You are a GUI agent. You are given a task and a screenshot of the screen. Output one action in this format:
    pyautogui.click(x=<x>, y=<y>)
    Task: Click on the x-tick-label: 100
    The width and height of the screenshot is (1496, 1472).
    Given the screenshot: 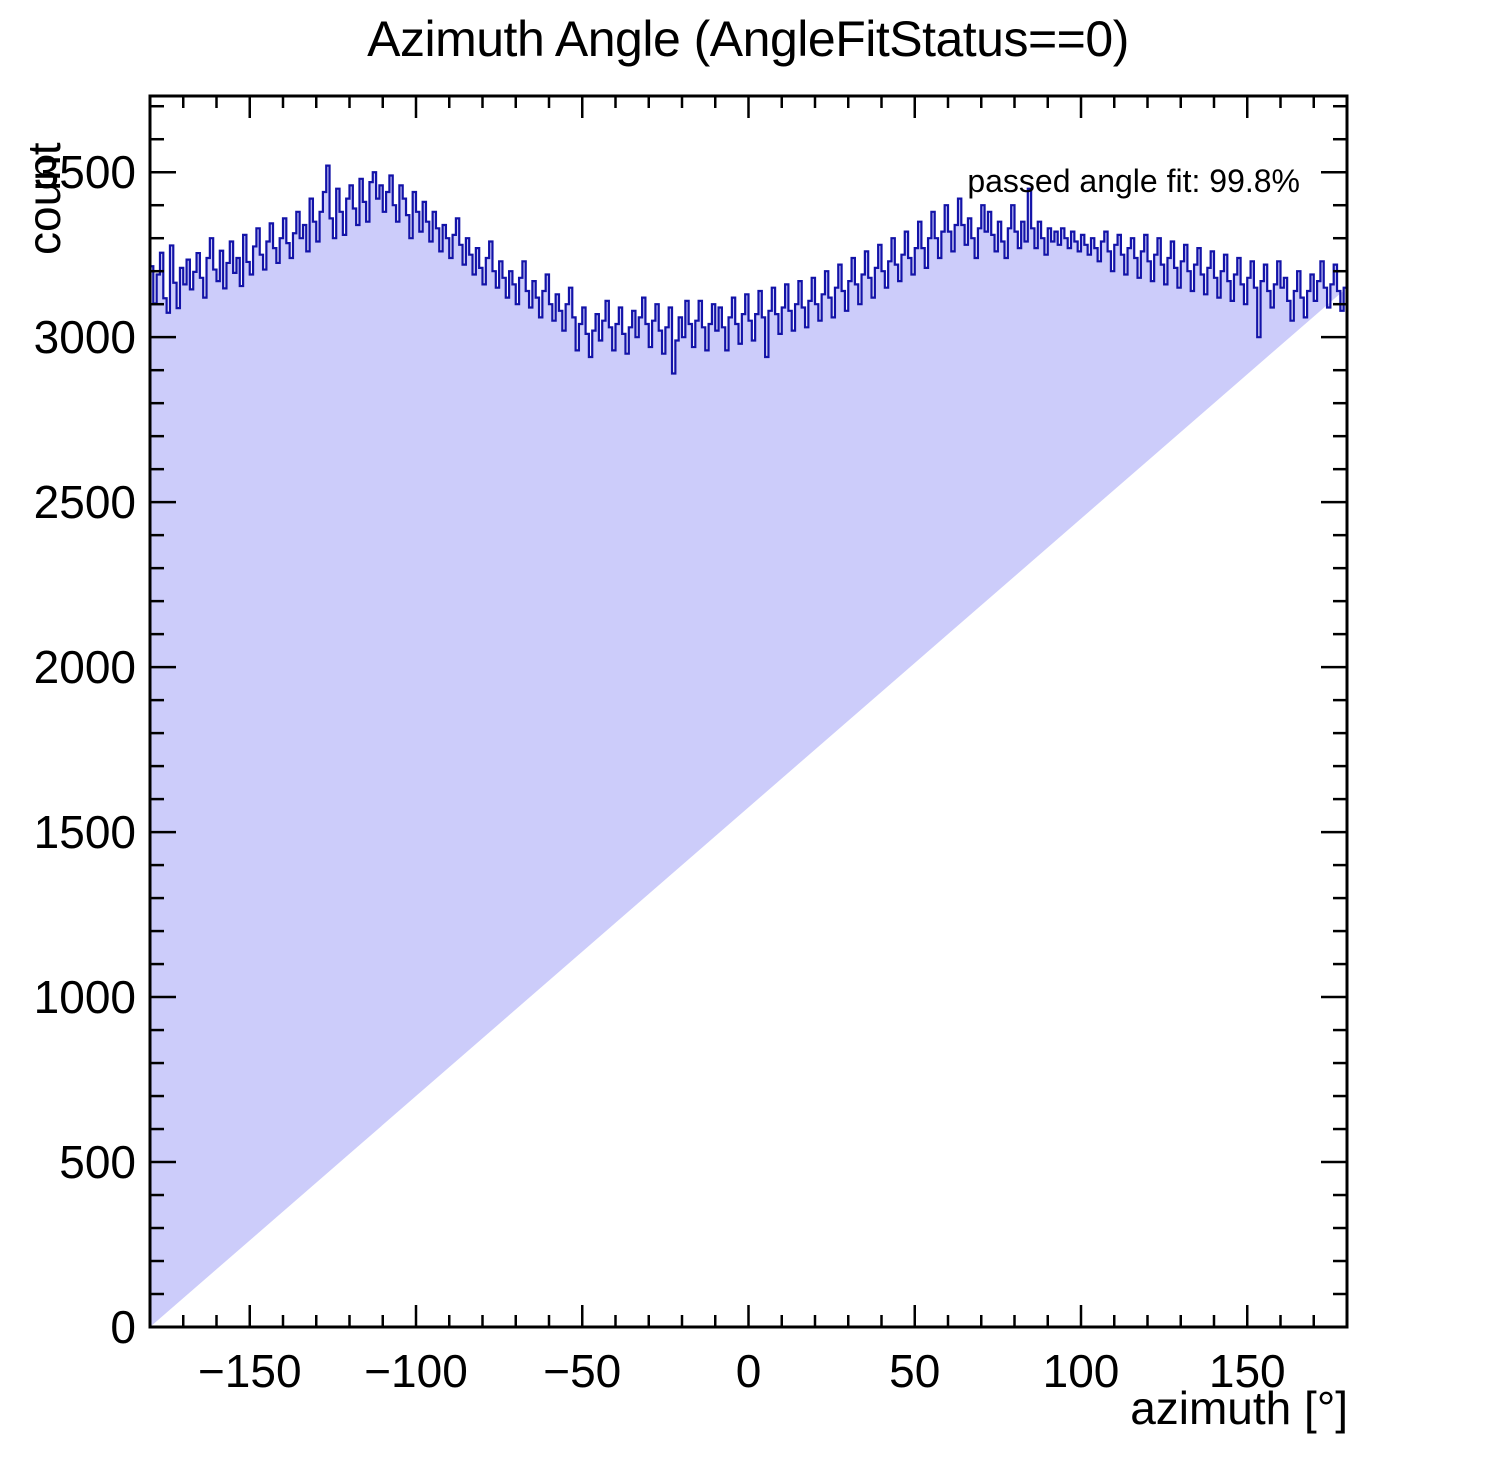 What is the action you would take?
    pyautogui.click(x=1081, y=1371)
    